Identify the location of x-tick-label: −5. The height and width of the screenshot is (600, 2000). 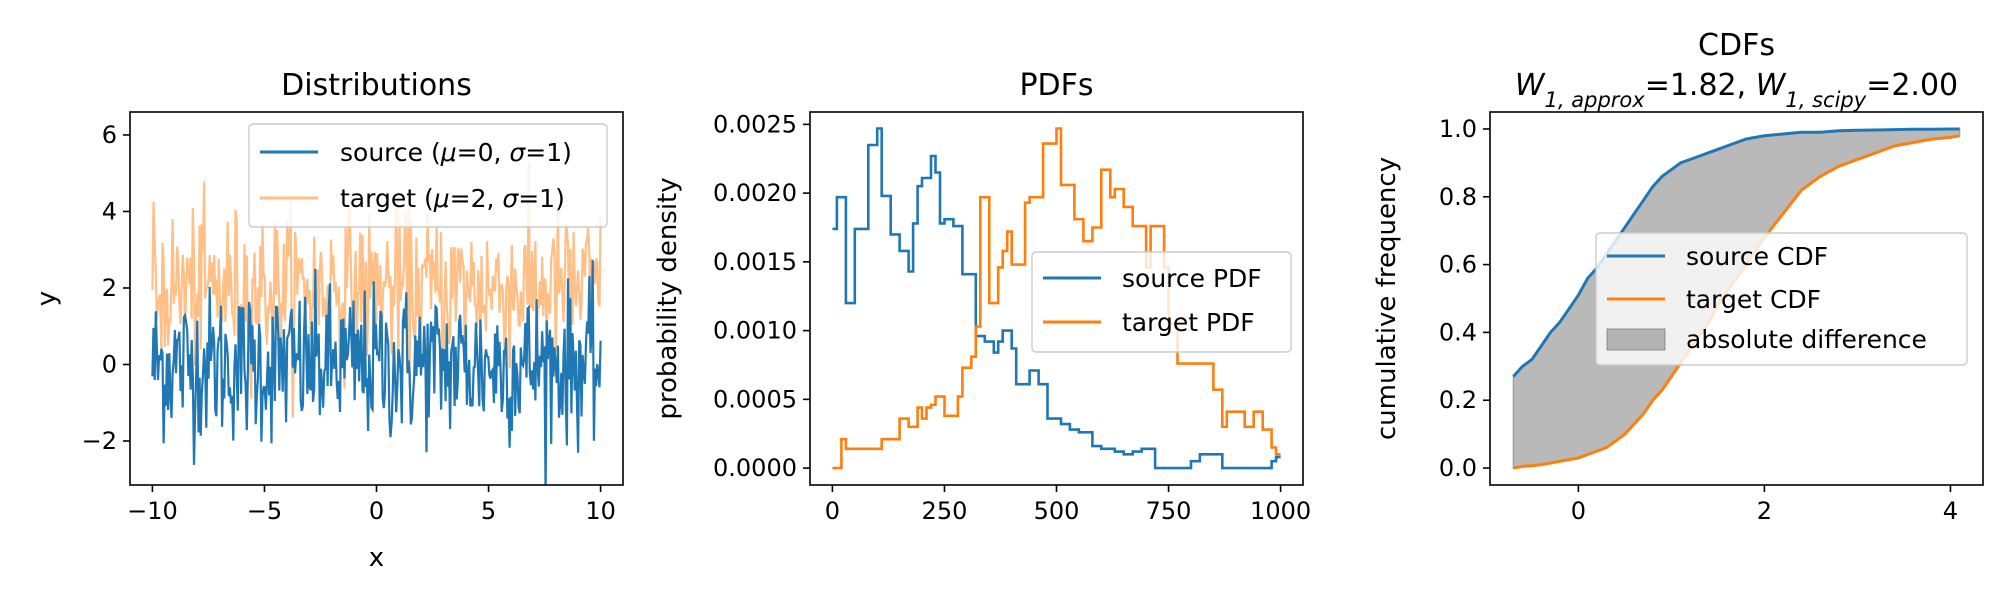
(264, 511).